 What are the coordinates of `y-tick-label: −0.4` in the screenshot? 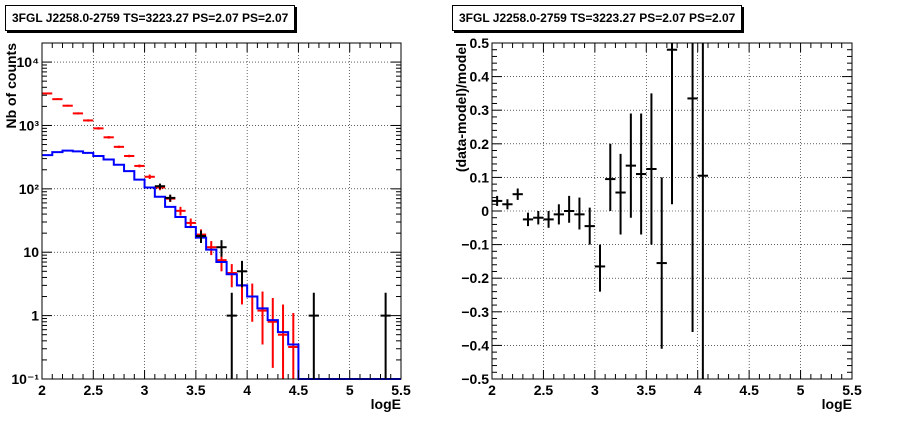 It's located at (475, 345).